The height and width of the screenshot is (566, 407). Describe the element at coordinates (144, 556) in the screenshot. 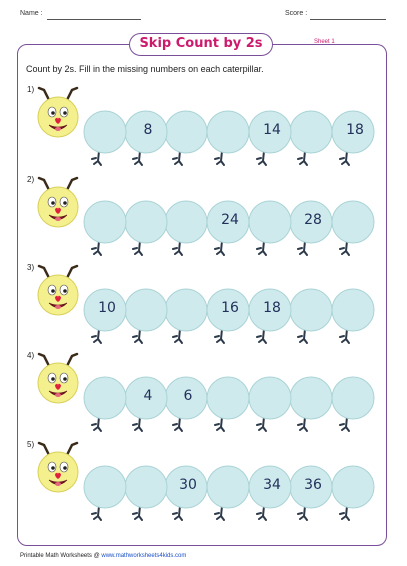

I see `footer-url: www.mathworksheets4kids.com` at that location.